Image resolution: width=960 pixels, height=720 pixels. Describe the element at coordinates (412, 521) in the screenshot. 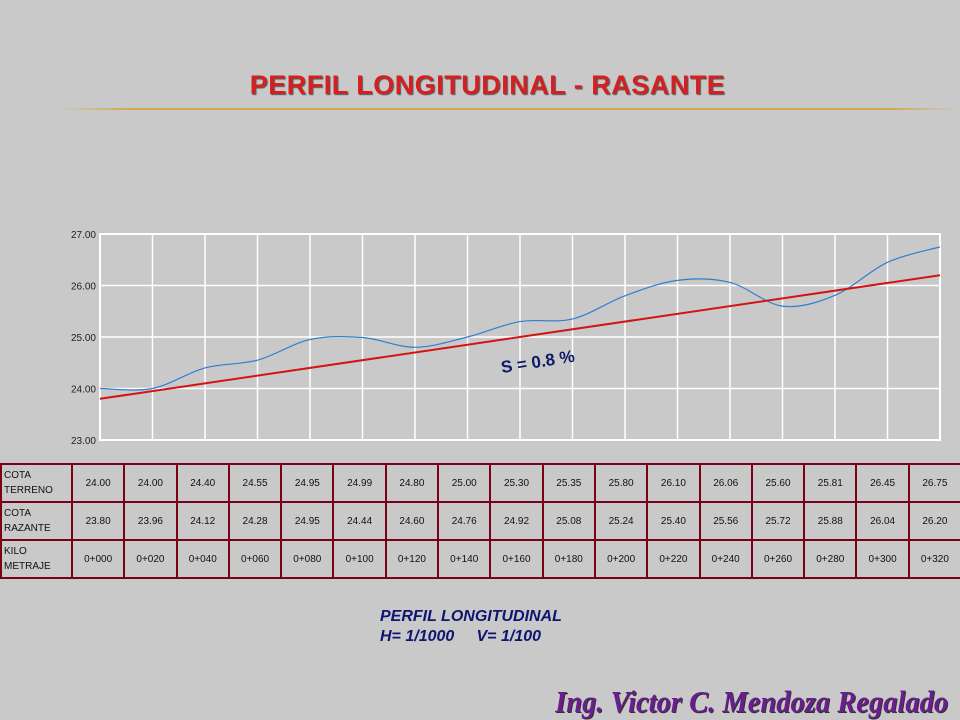

I see `table-cell: 24.60` at that location.